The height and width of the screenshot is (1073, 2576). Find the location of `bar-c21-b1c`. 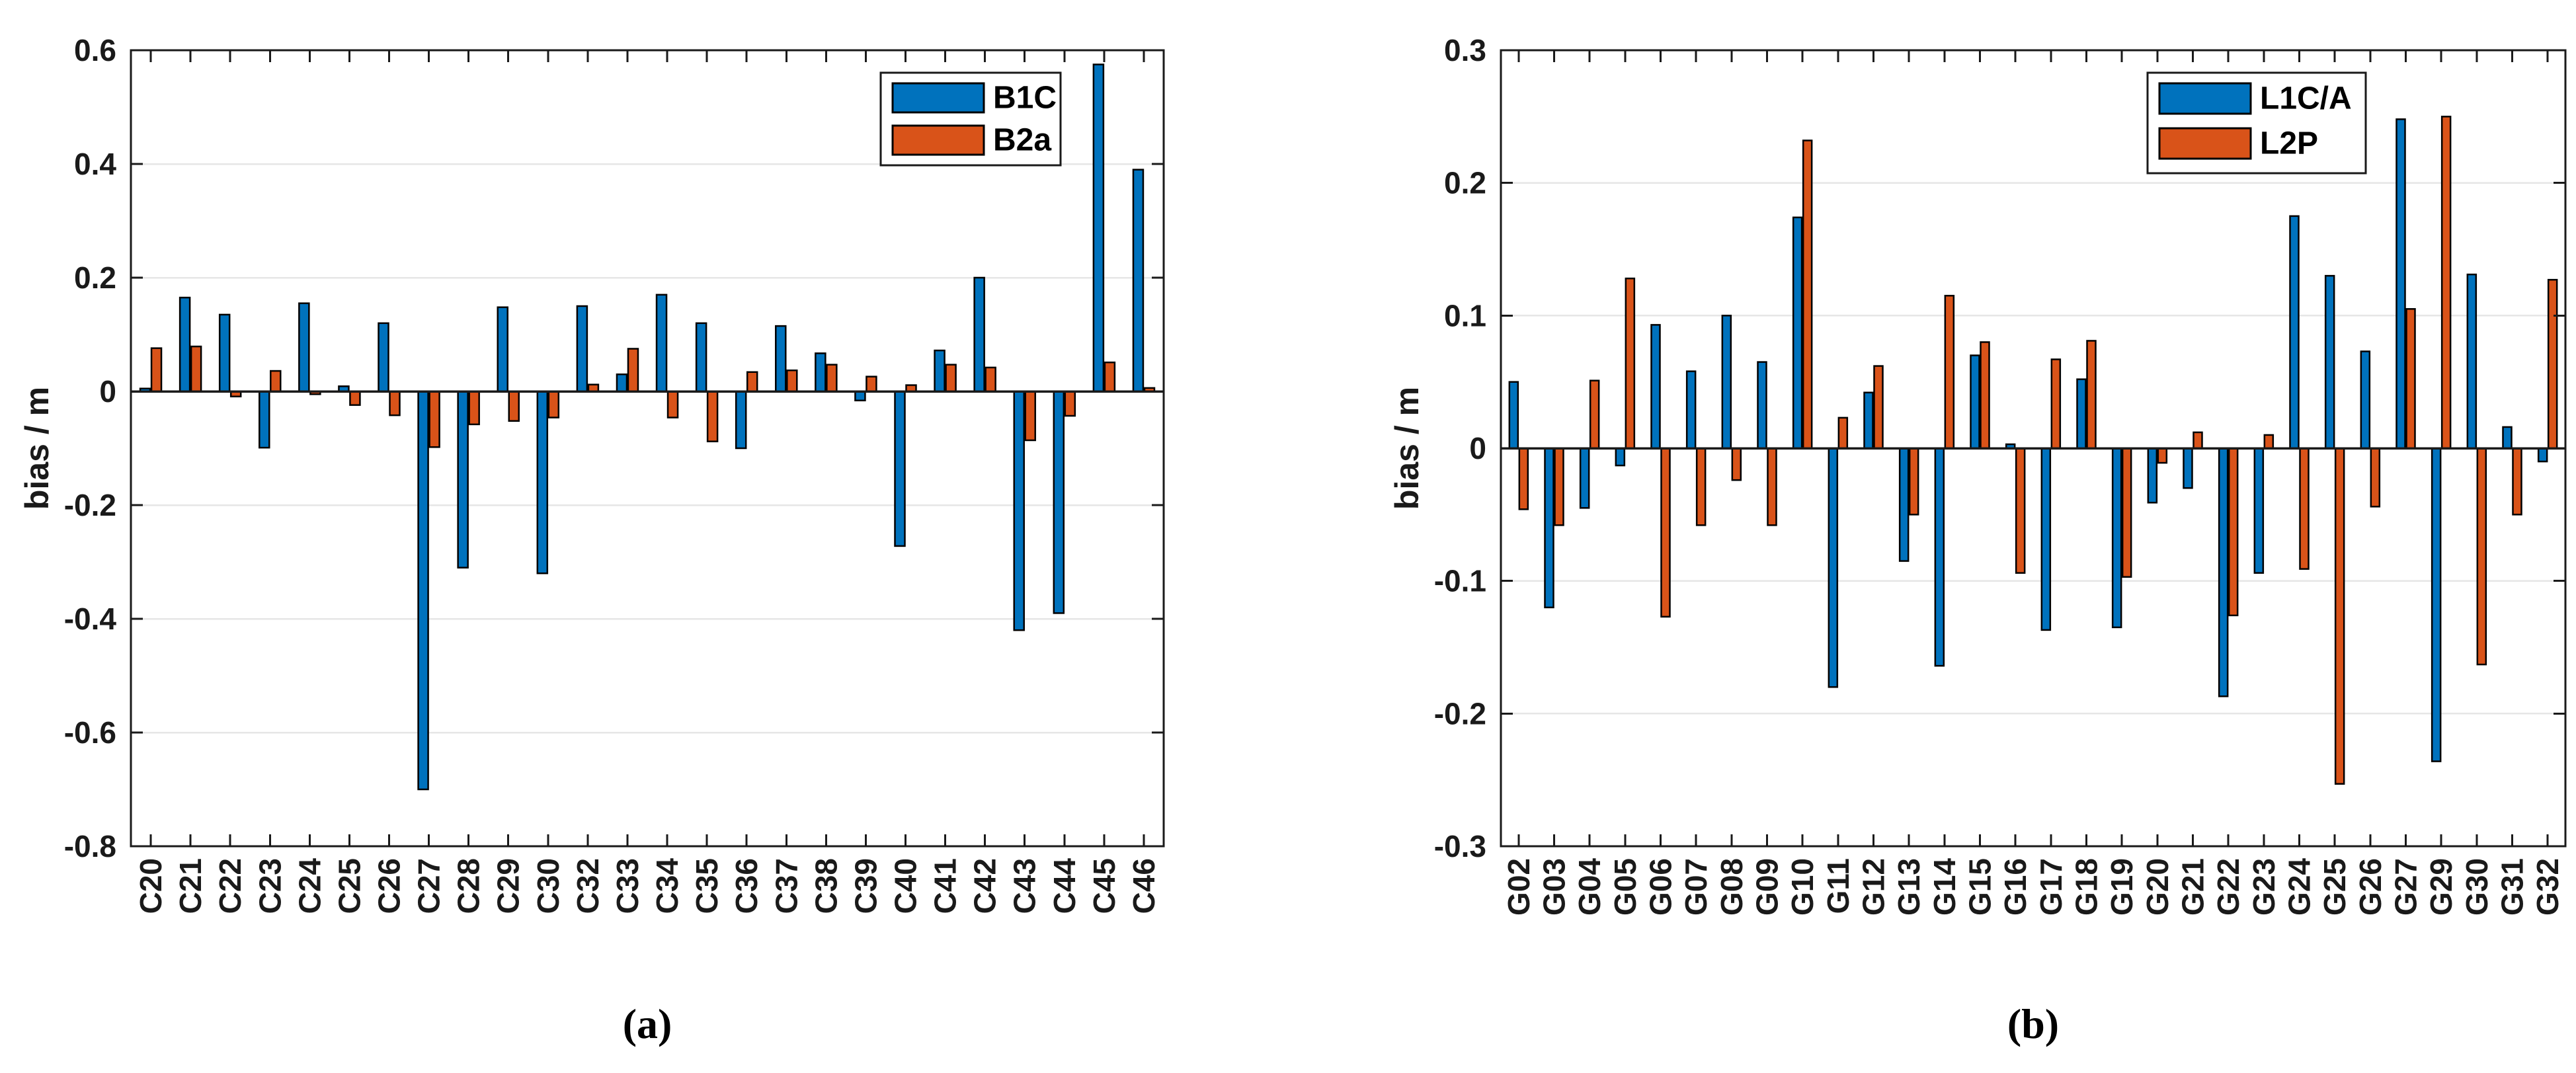

bar-c21-b1c is located at coordinates (185, 344).